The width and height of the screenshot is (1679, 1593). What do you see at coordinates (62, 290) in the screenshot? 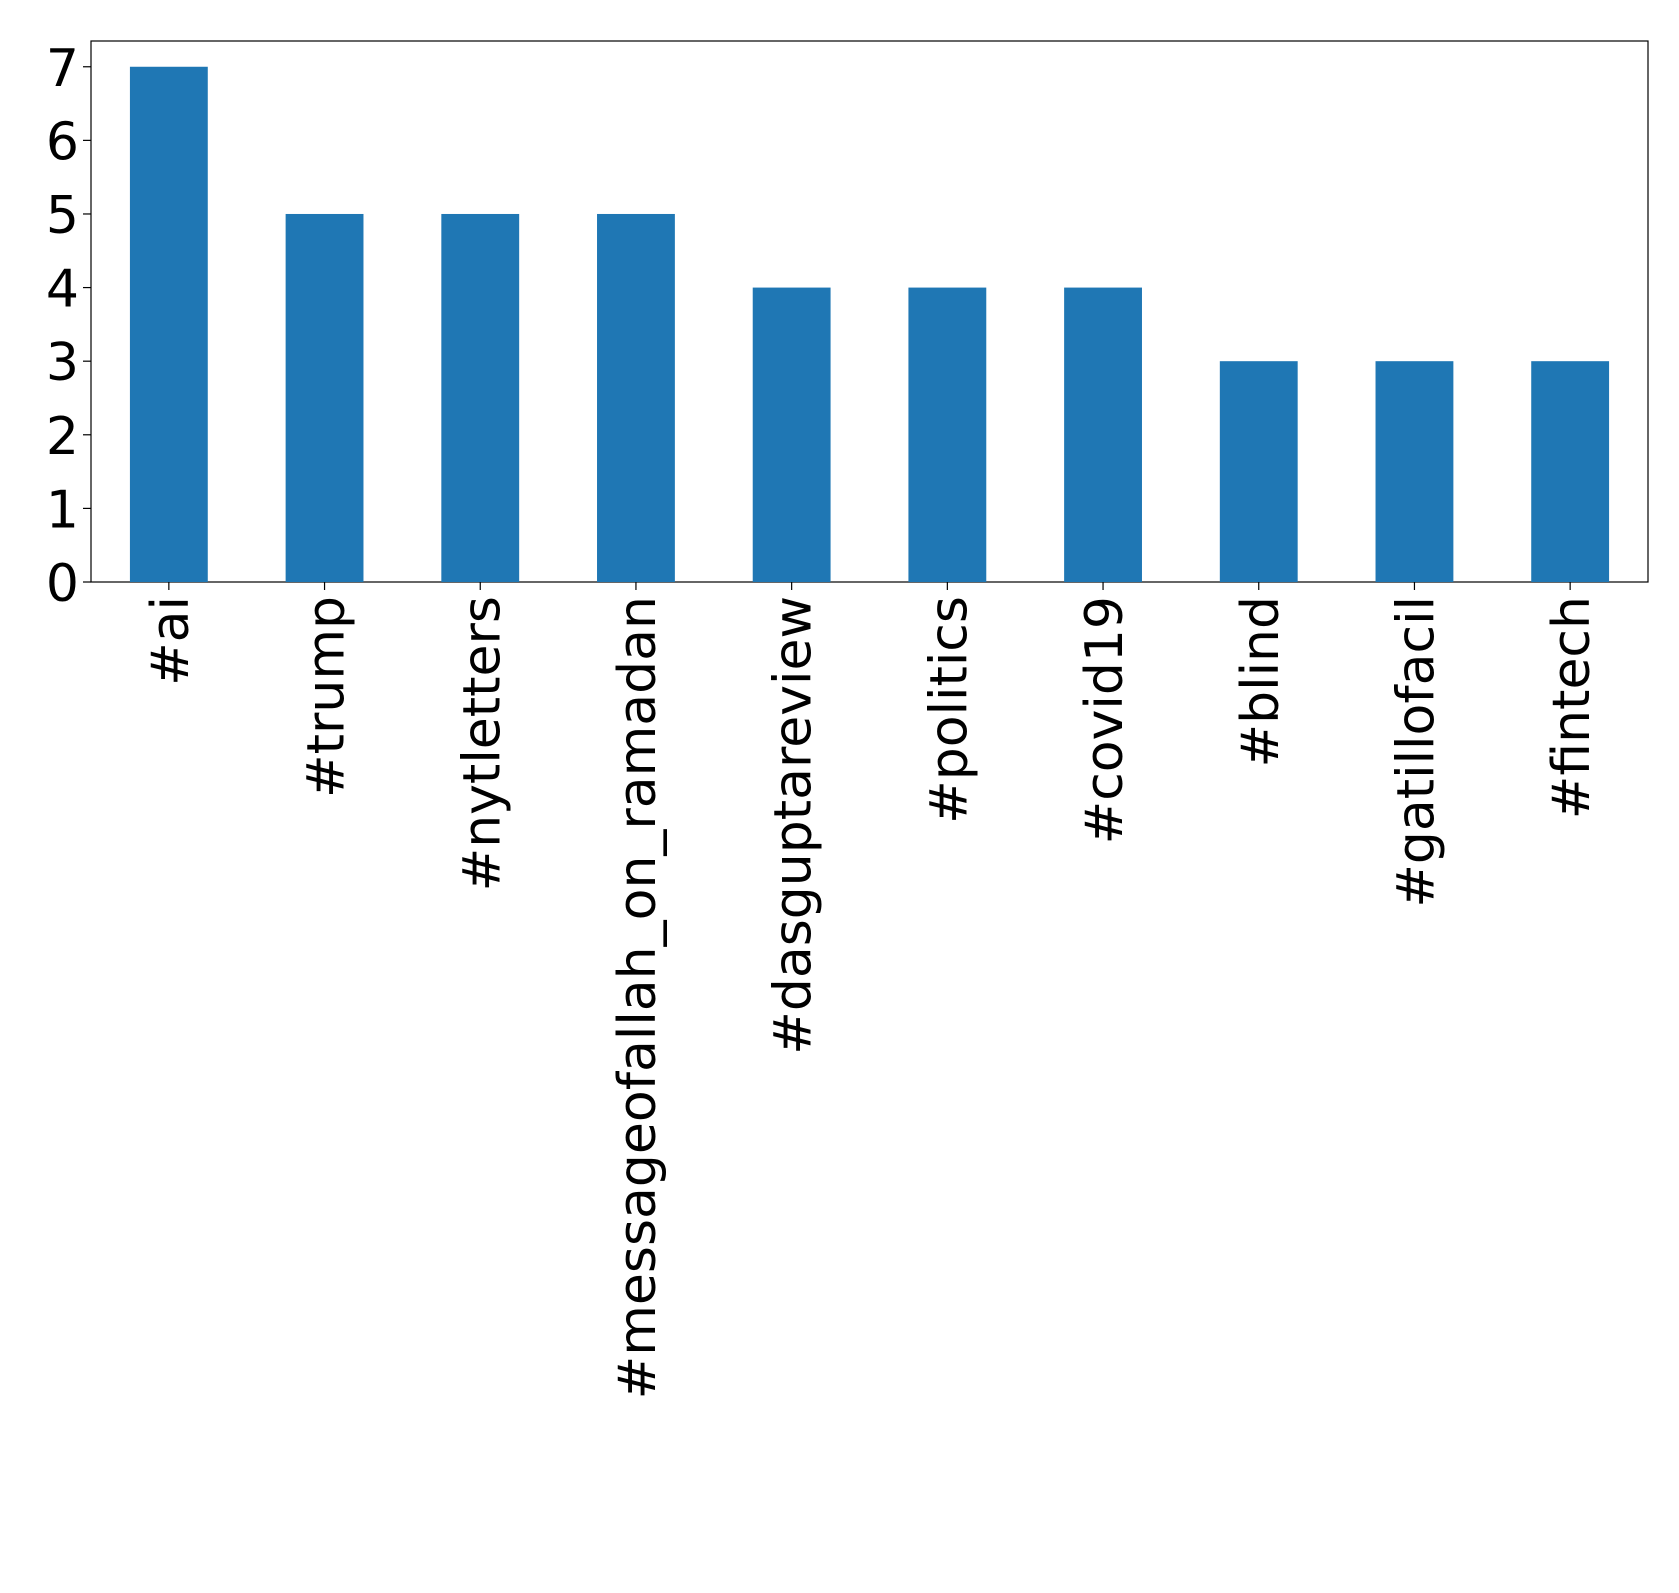
I see `y-tick-label: 4` at bounding box center [62, 290].